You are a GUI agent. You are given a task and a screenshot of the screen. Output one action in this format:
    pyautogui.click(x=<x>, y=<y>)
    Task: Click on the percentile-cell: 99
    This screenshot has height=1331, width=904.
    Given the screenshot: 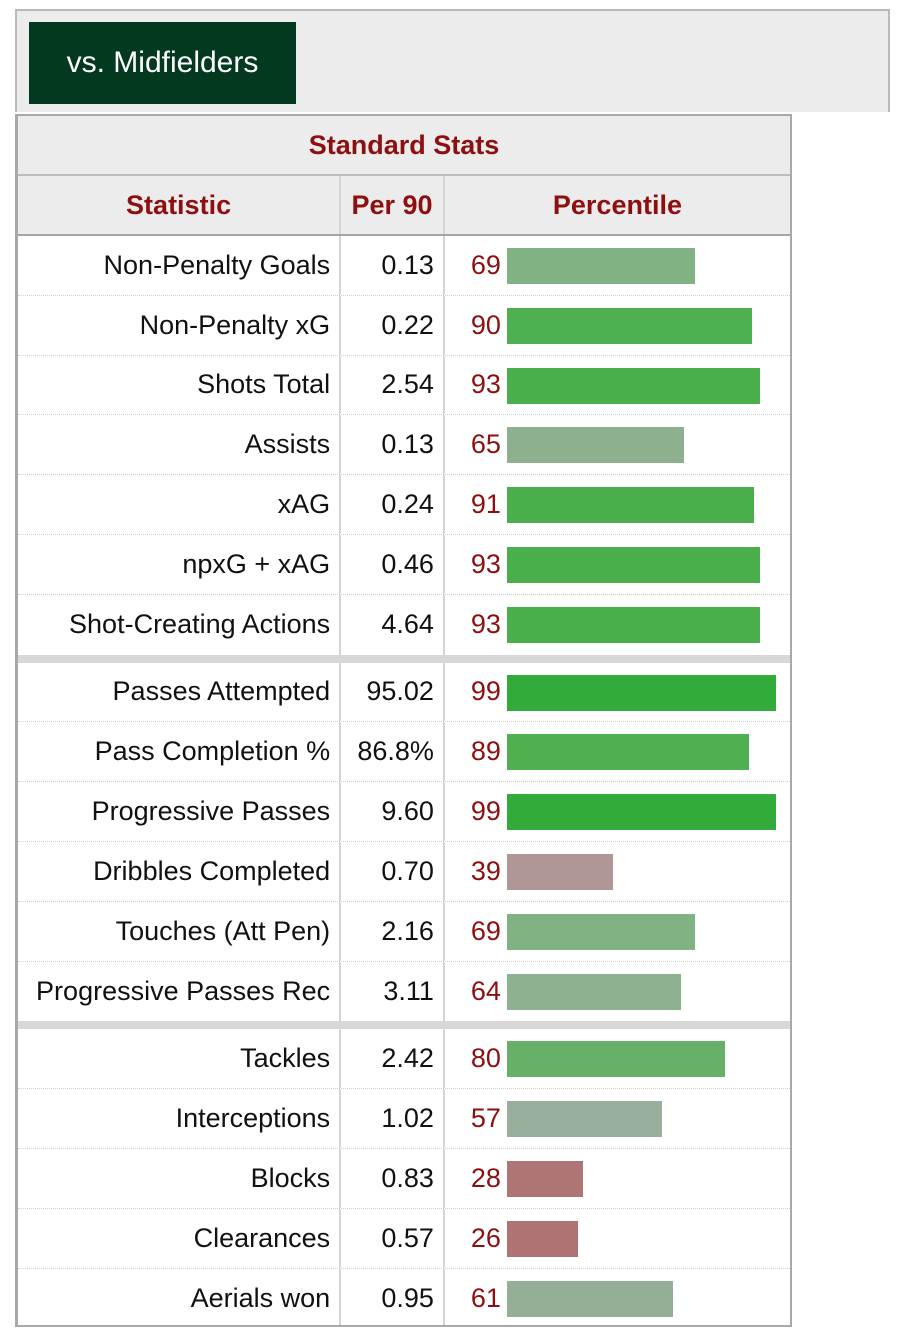 What is the action you would take?
    pyautogui.click(x=617, y=811)
    